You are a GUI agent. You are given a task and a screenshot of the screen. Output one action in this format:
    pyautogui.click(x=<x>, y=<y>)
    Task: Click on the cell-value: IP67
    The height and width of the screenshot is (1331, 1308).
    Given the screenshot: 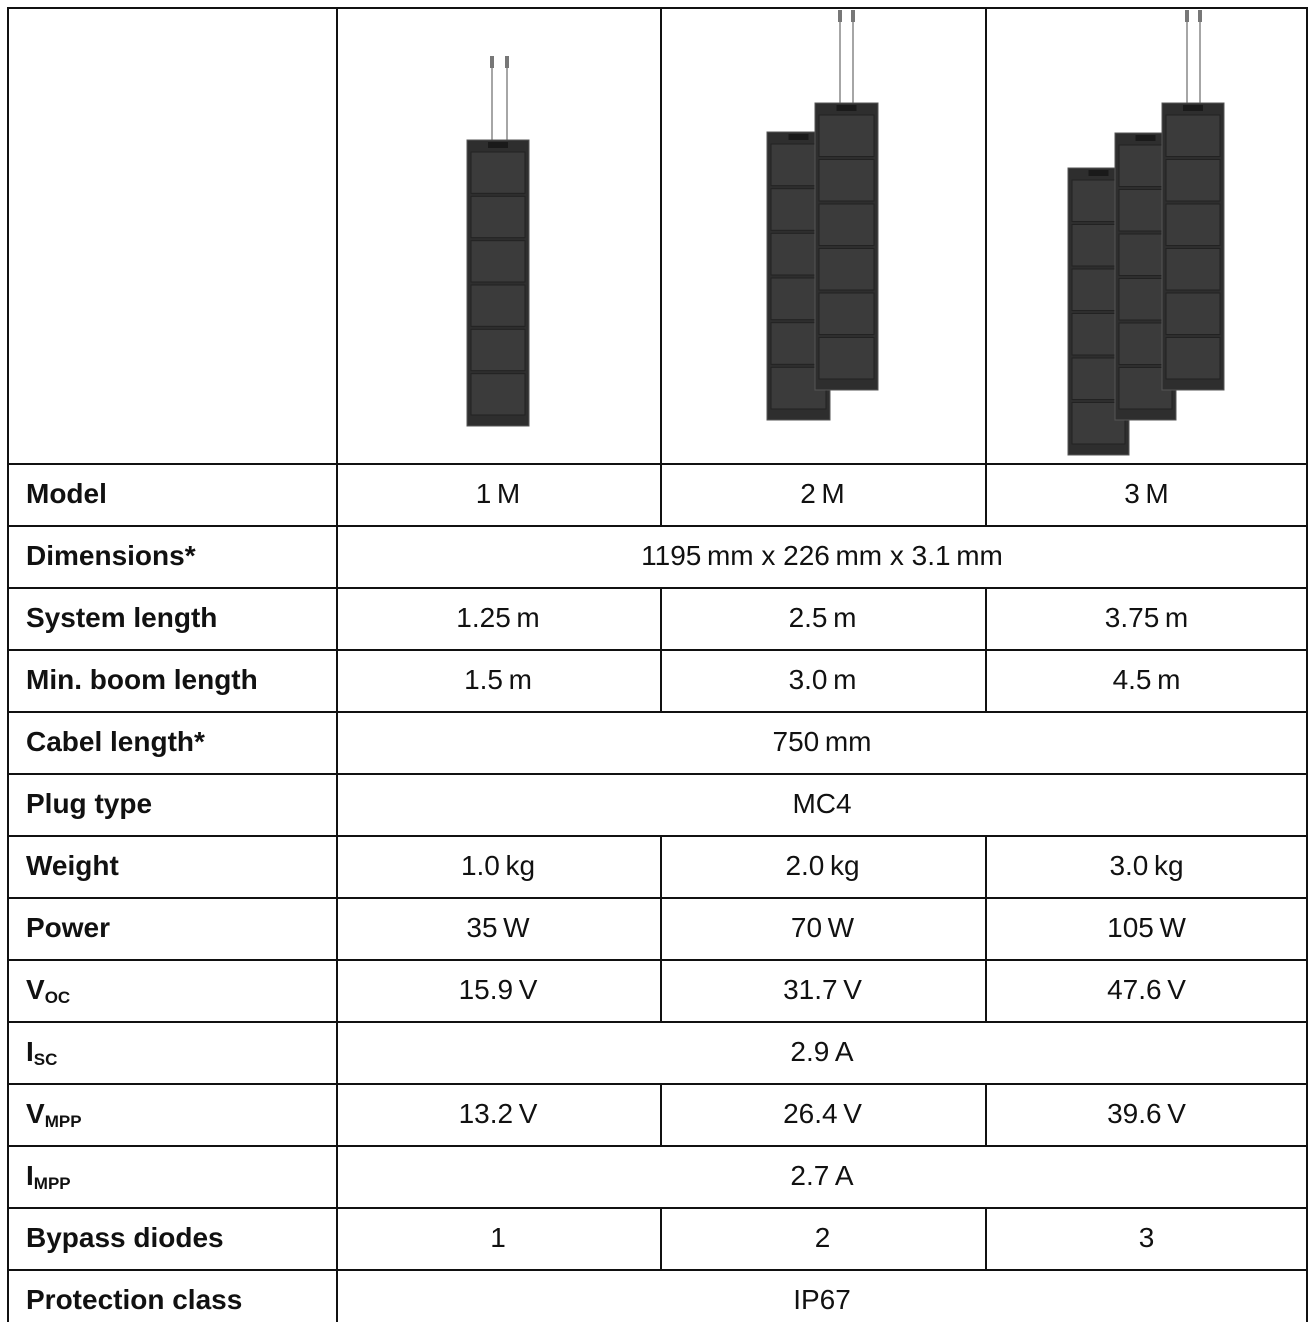 What is the action you would take?
    pyautogui.click(x=822, y=1299)
    